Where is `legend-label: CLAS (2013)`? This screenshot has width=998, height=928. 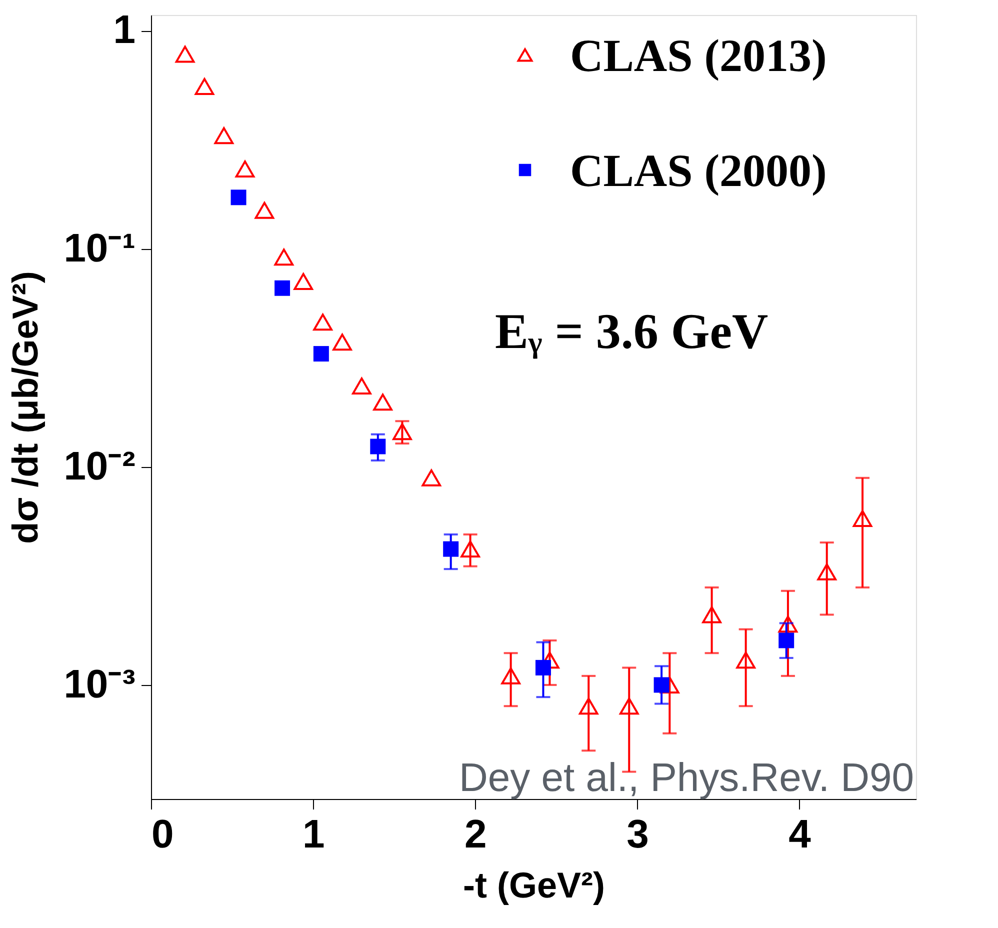 legend-label: CLAS (2013) is located at coordinates (698, 55).